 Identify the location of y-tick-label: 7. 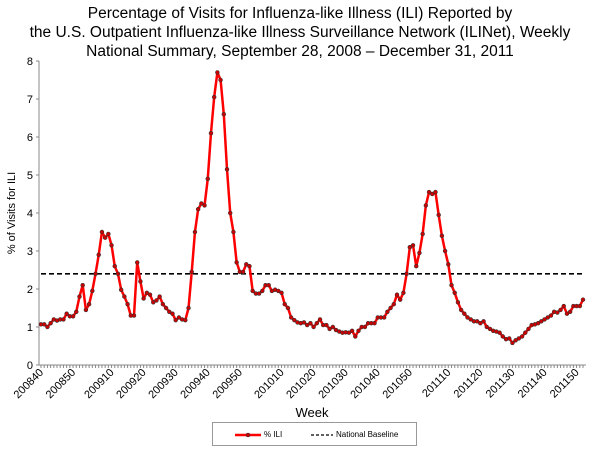
(30, 100).